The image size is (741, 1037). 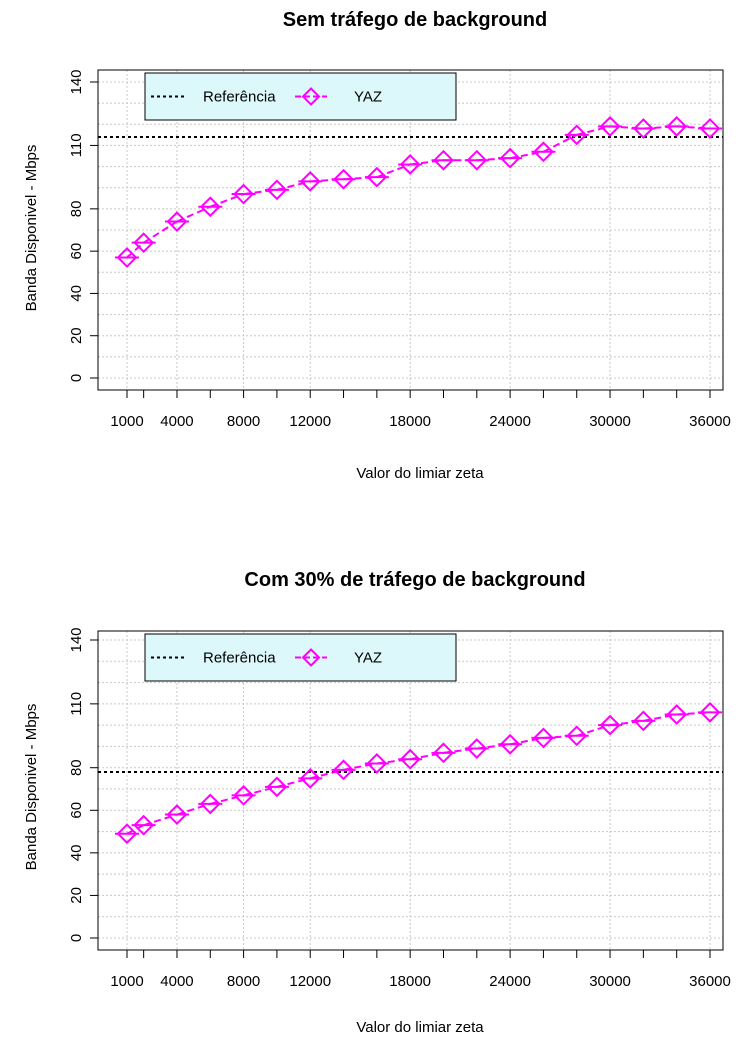 I want to click on x-tick-label: 24000, so click(x=510, y=981).